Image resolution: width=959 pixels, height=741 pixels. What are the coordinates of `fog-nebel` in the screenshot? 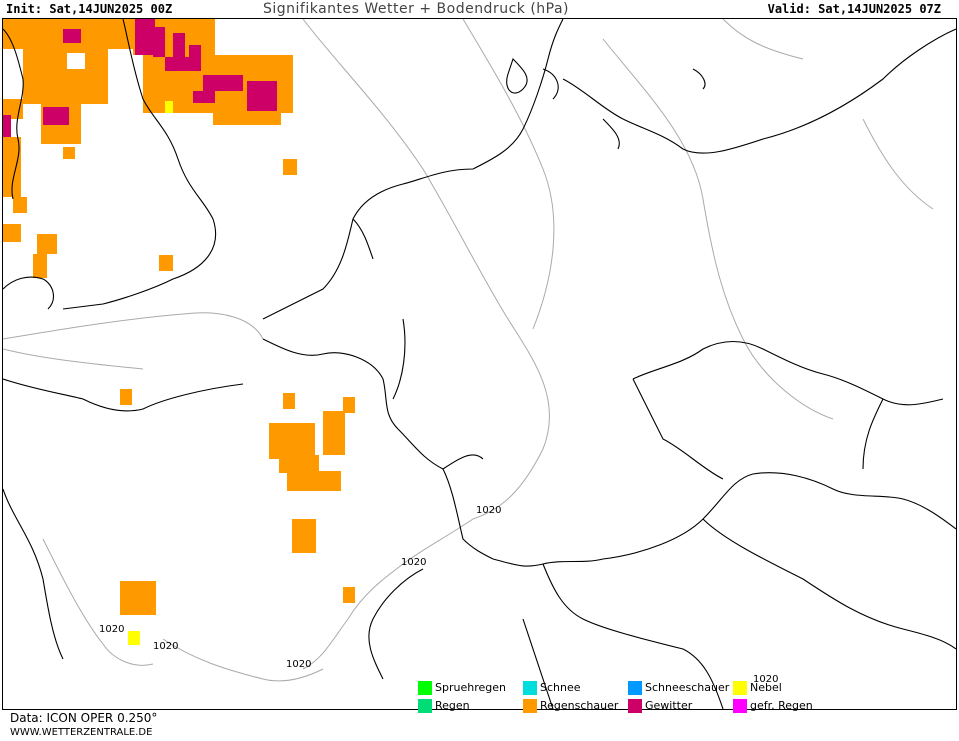 It's located at (150, 373).